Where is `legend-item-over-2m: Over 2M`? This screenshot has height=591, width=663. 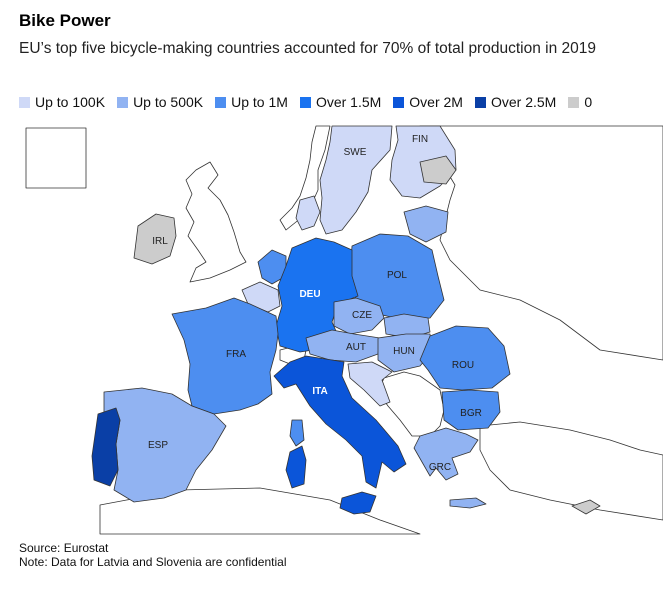
legend-item-over-2m: Over 2M is located at coordinates (428, 102).